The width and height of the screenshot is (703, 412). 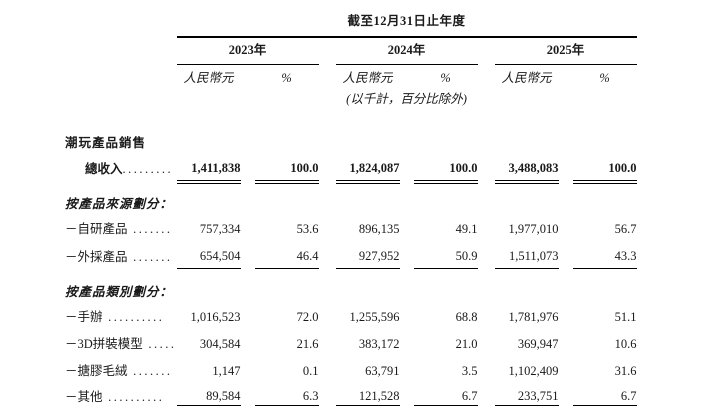 What do you see at coordinates (286, 168) in the screenshot?
I see `value-pct-2023: 100.0` at bounding box center [286, 168].